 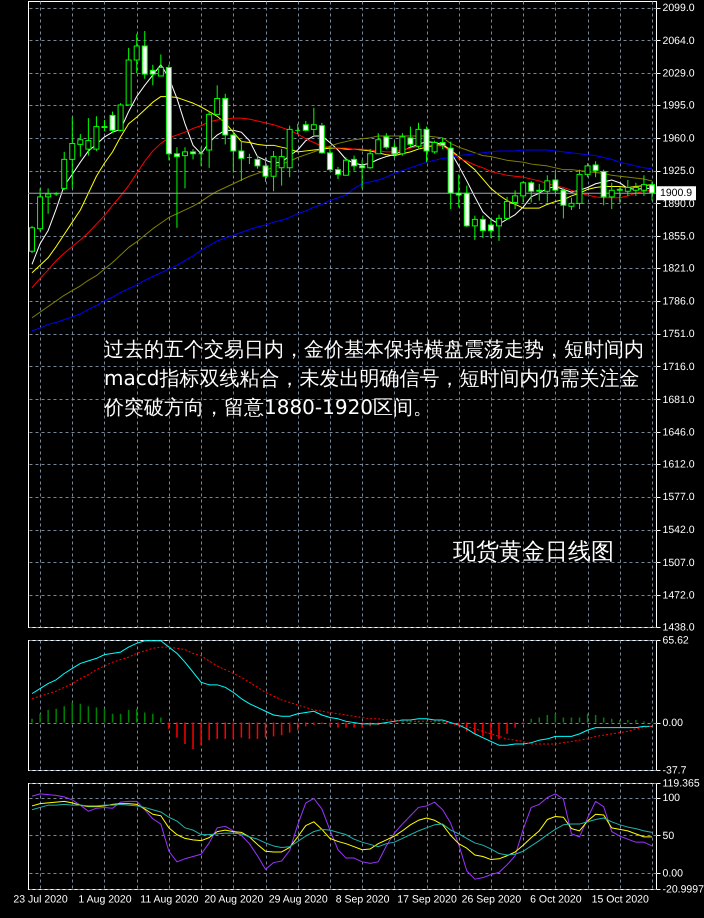 I want to click on y-tick-label: 2099.0, so click(x=678, y=8).